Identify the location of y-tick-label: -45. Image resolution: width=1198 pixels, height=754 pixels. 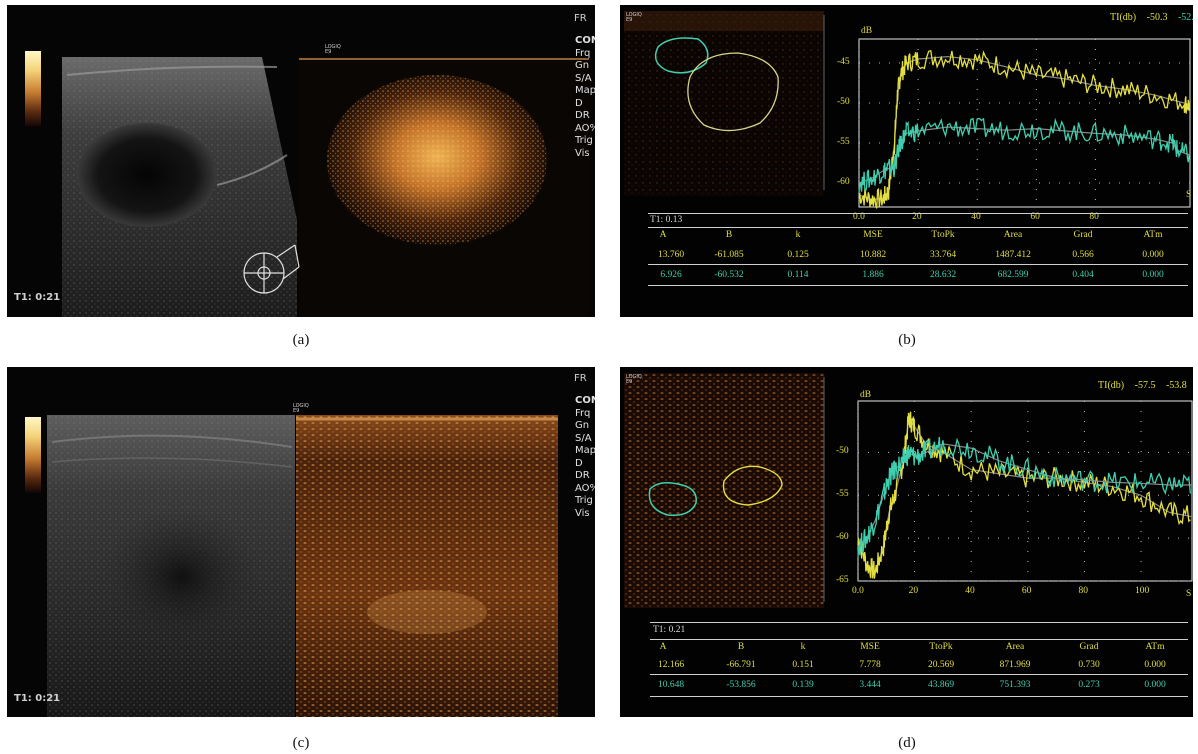
(843, 62).